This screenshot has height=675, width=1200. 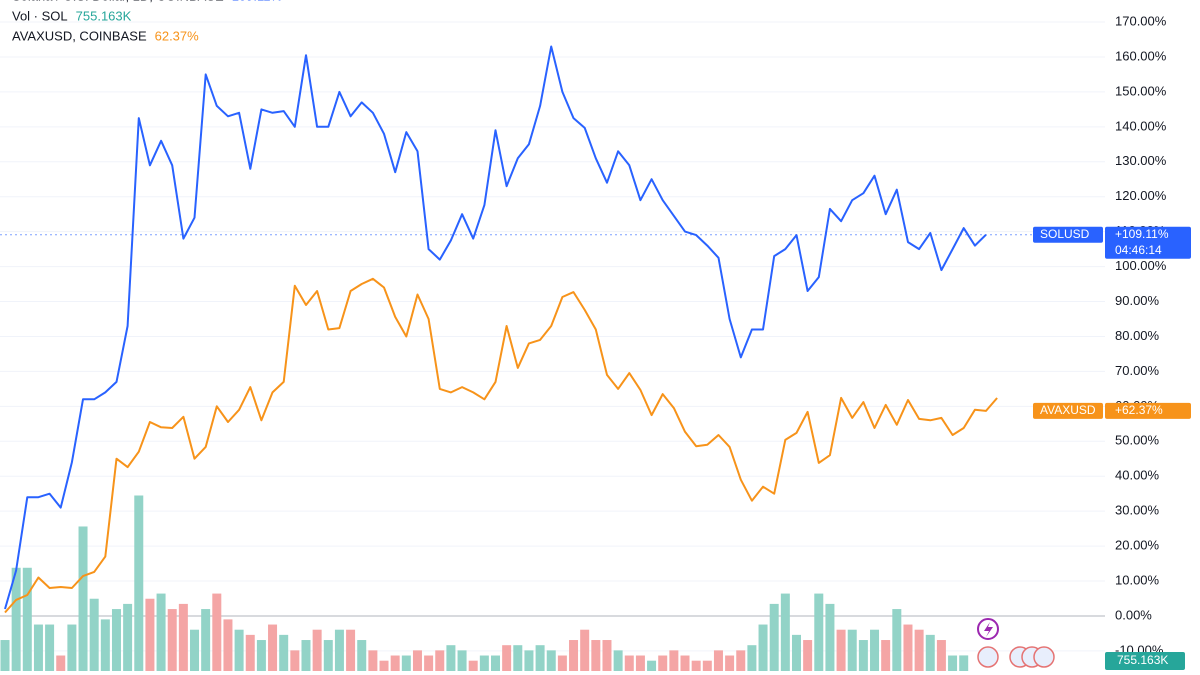 I want to click on y-tick-label: 20.00%, so click(x=1137, y=545).